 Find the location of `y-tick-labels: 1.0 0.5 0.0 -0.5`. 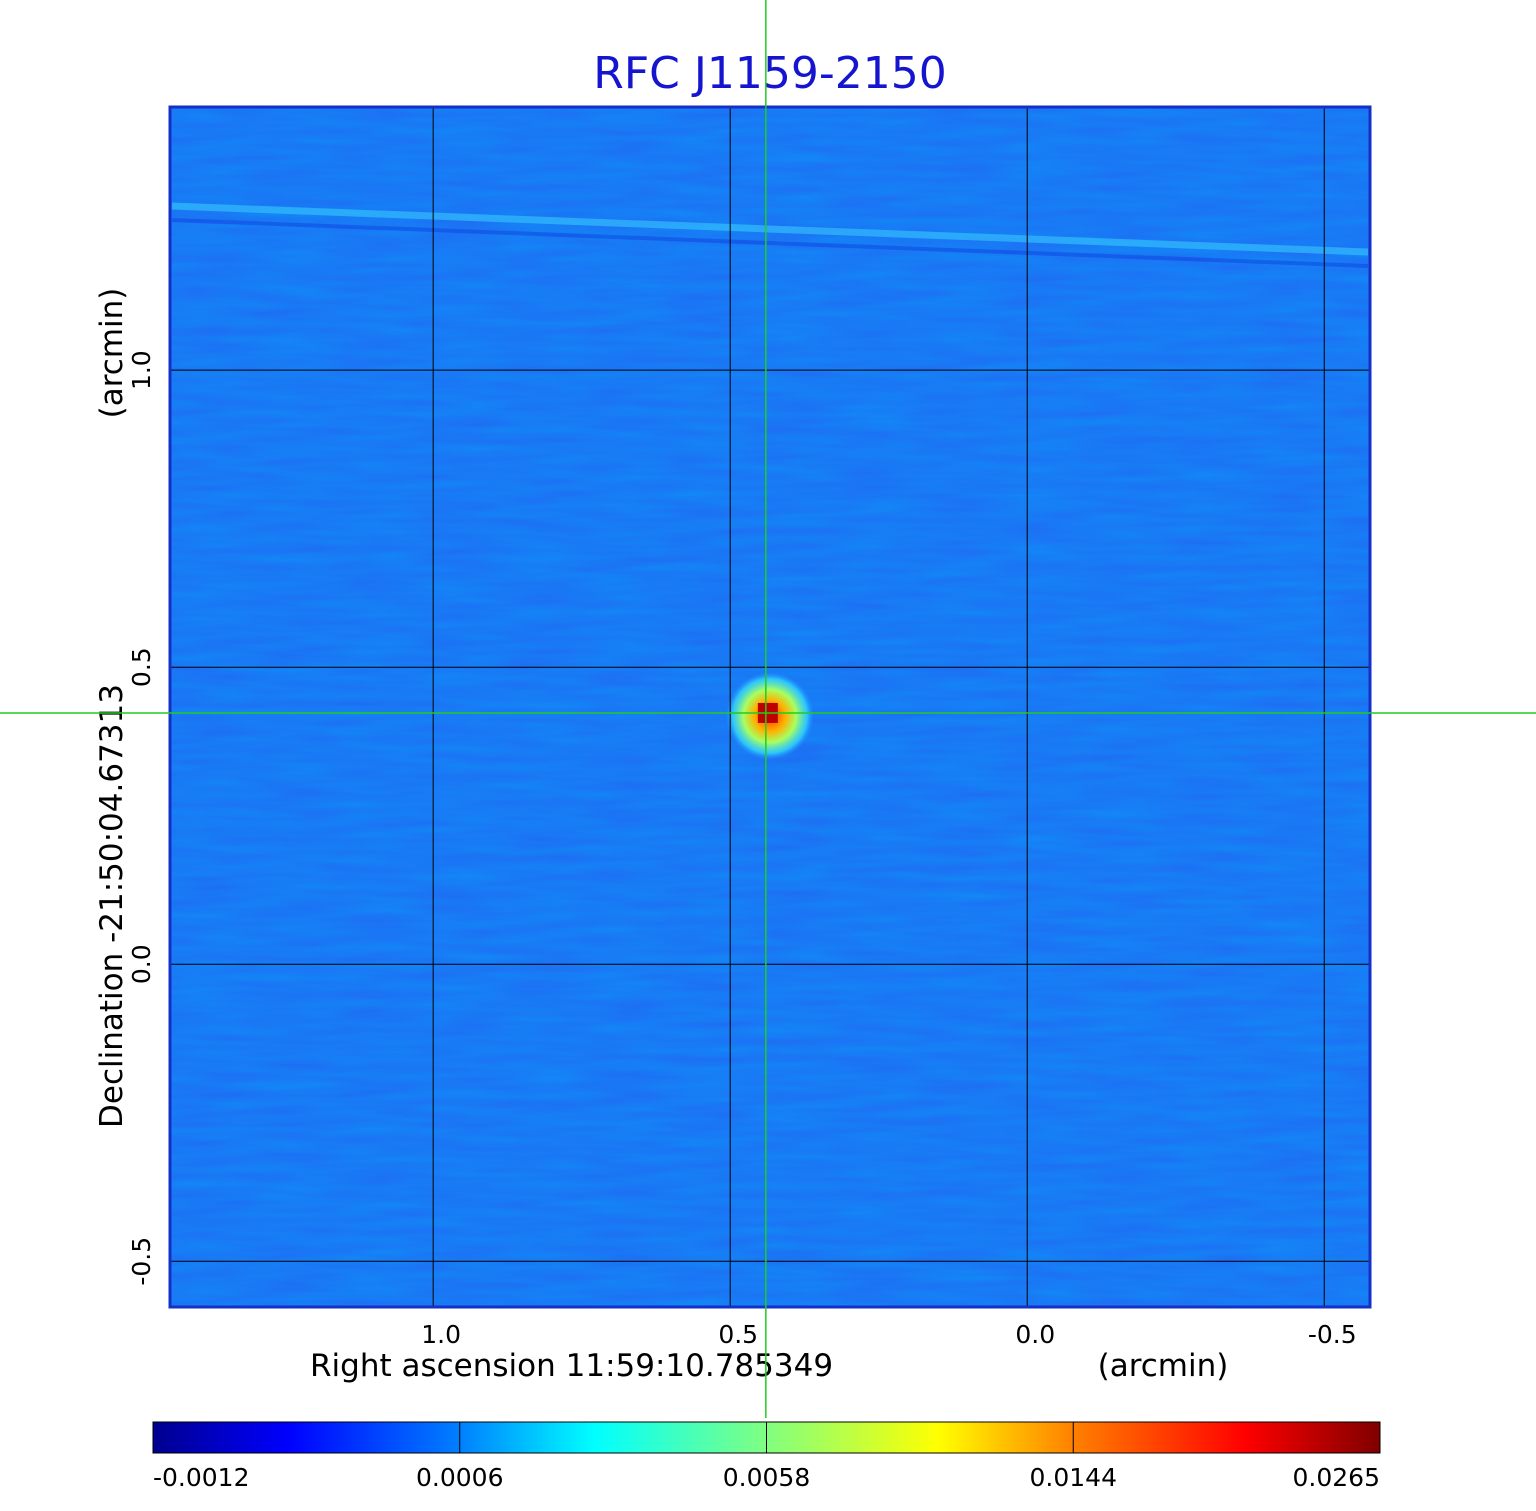

y-tick-labels: 1.0 0.5 0.0 -0.5 is located at coordinates (141, 817).